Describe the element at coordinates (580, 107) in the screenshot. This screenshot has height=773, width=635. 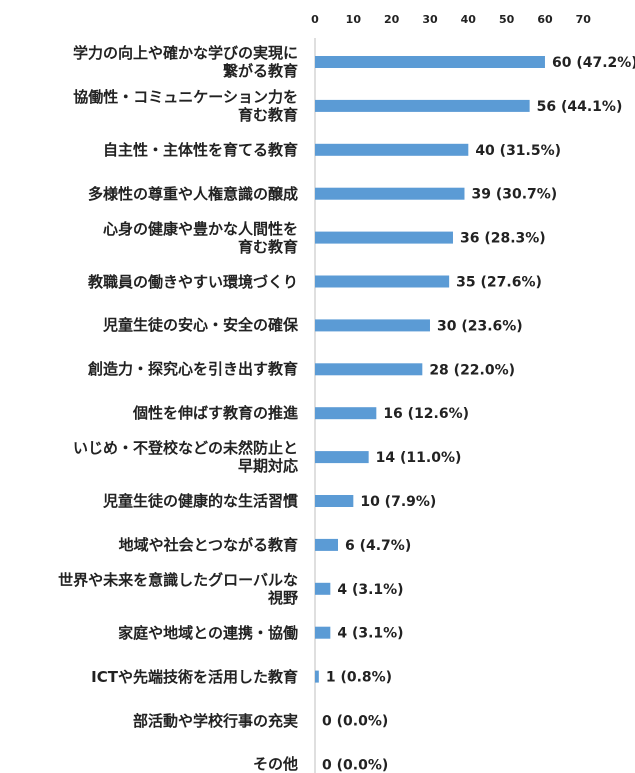
I see `value-label: 56 (44.1%)` at that location.